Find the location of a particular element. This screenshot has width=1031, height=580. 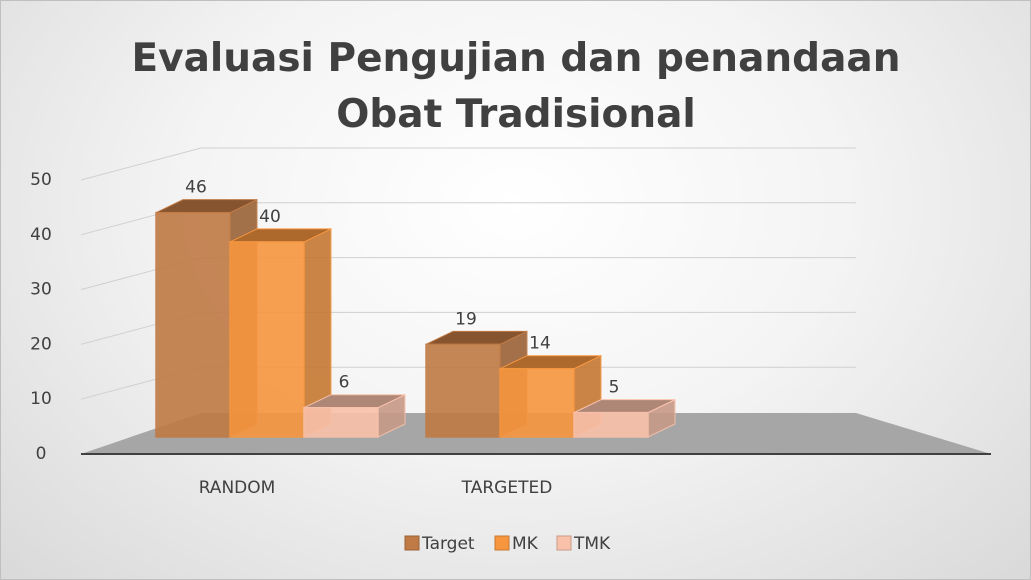

legend-label: TMK is located at coordinates (592, 544).